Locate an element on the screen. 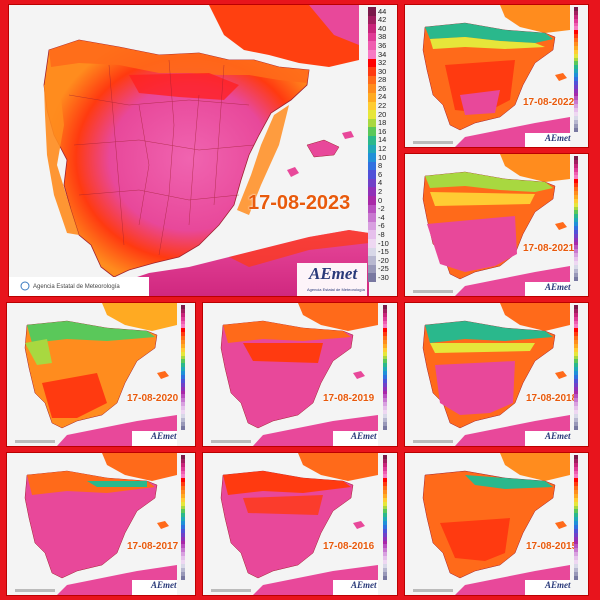 The height and width of the screenshot is (600, 600). legend-label: 16 is located at coordinates (382, 131).